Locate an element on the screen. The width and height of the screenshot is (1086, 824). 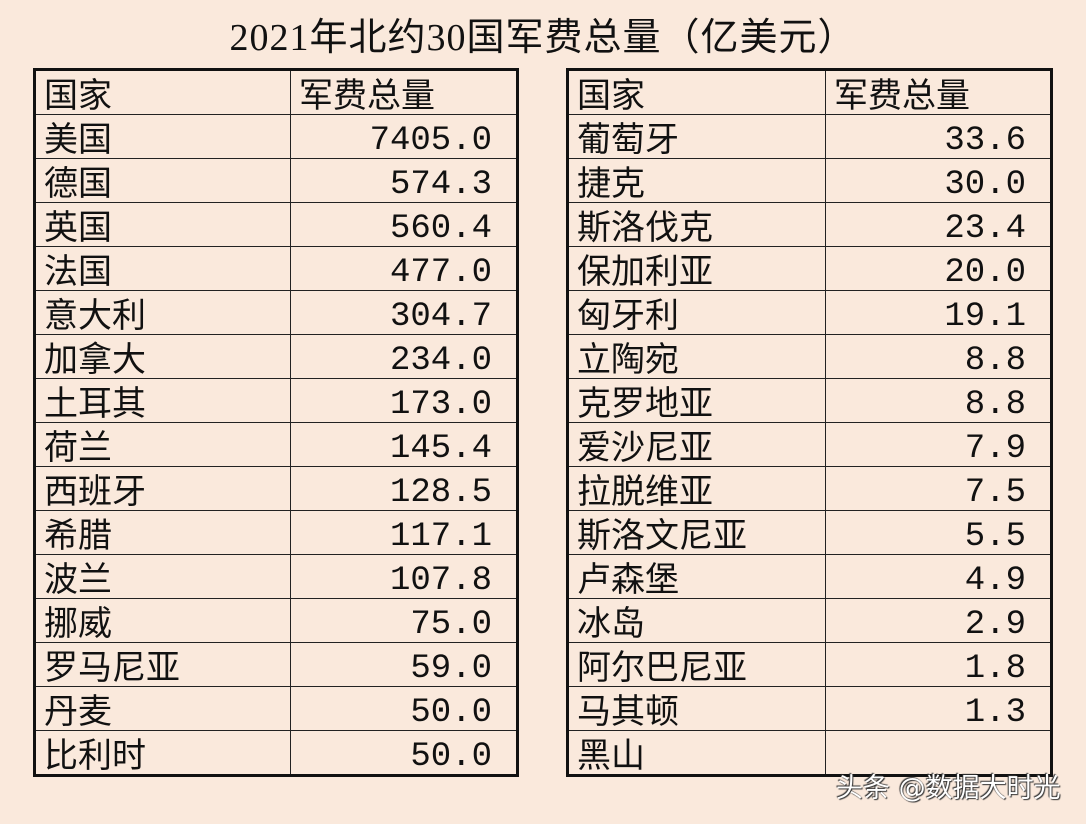
value-cell: 145.4 is located at coordinates (404, 444).